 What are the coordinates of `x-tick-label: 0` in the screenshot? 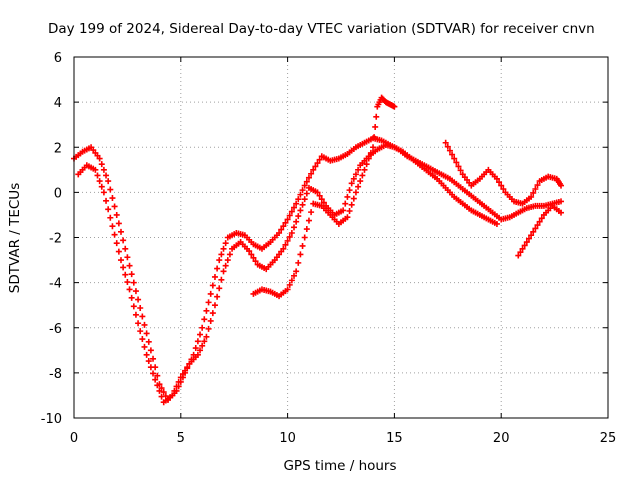 It's located at (74, 438).